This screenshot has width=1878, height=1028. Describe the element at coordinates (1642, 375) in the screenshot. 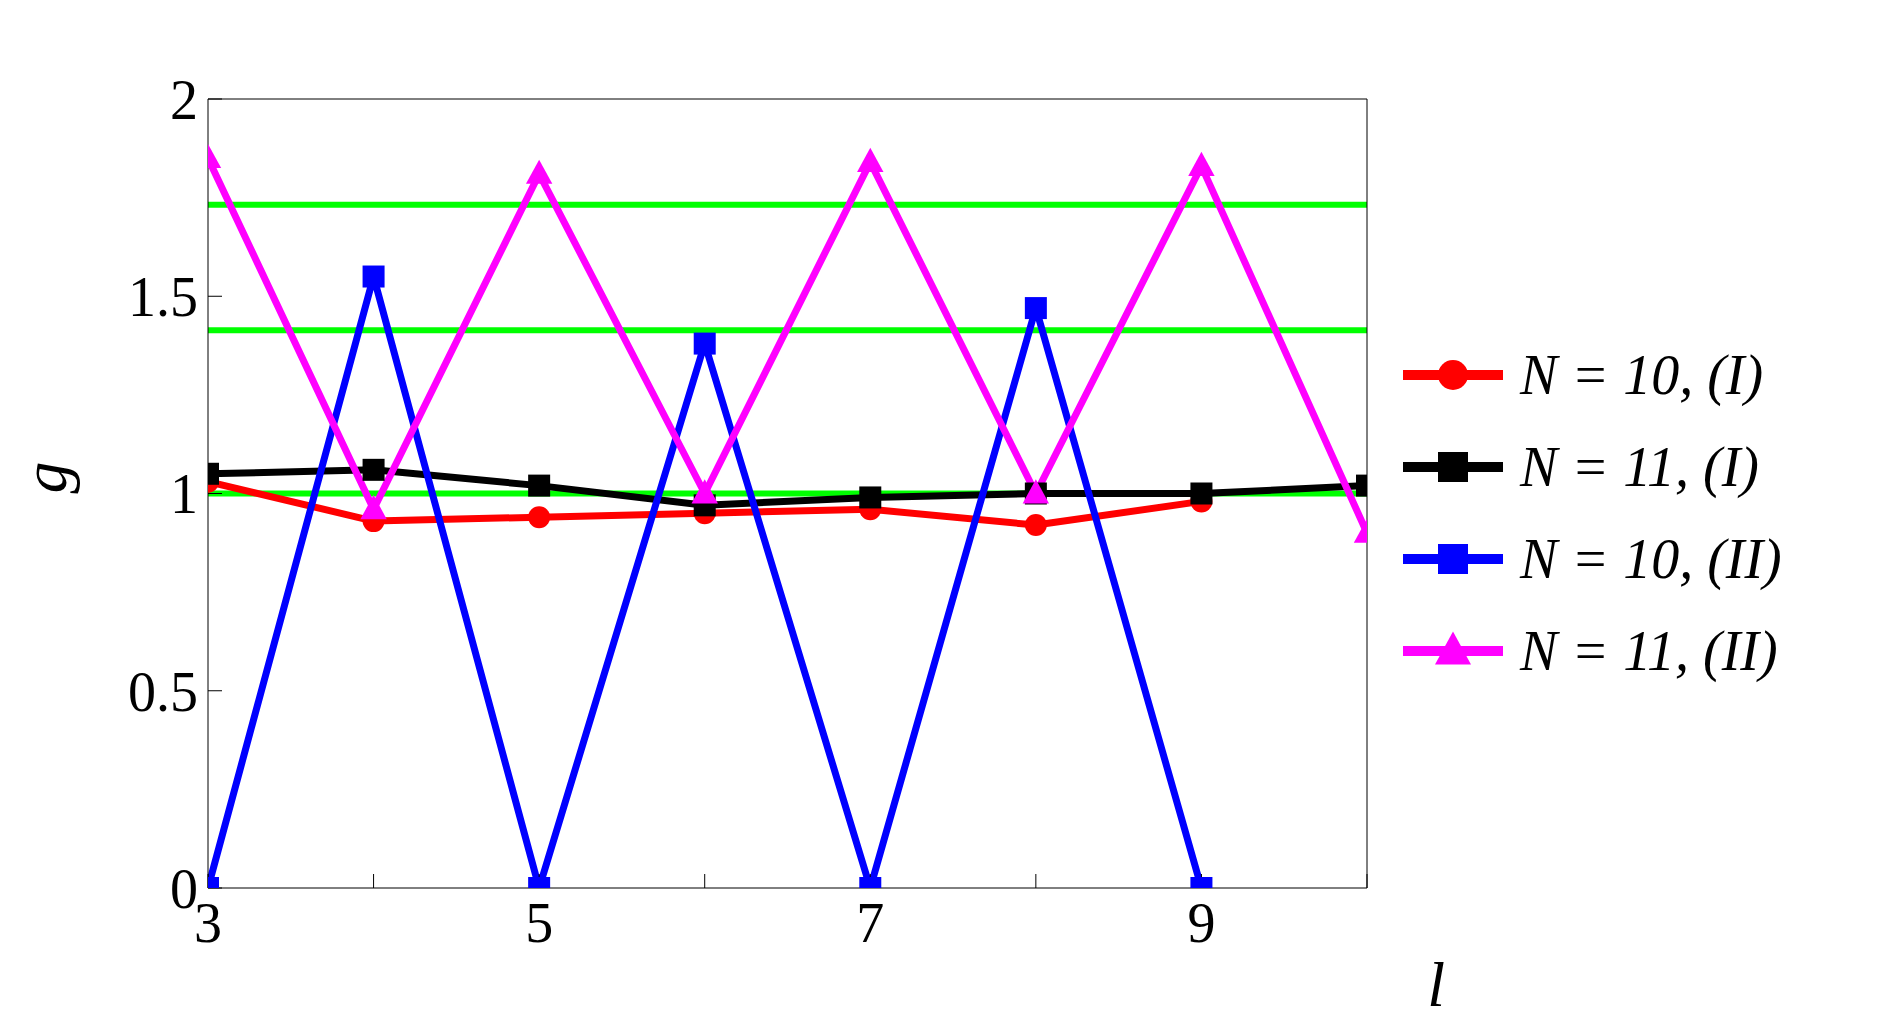

I see `legend-label: N = 10, (I)` at that location.